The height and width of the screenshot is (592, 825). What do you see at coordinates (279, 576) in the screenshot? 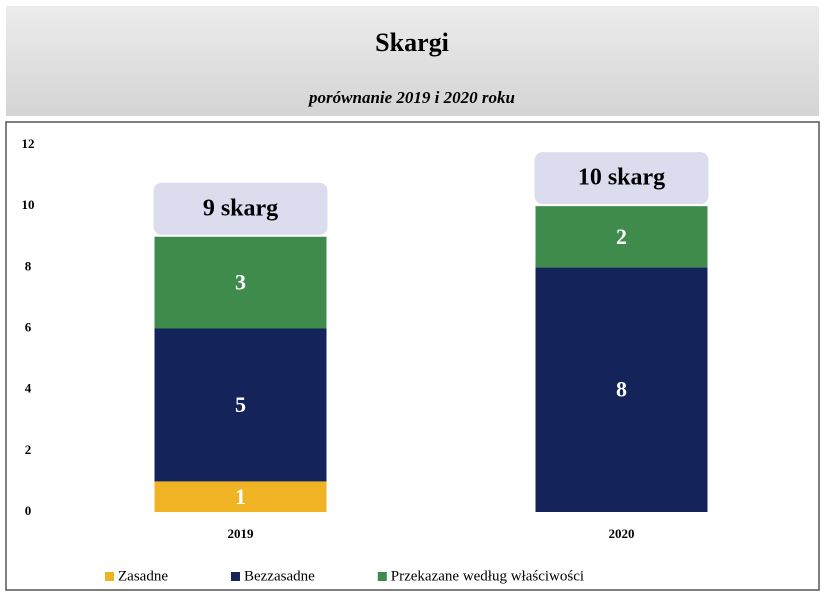
I see `legend-label: Bezzasadne` at bounding box center [279, 576].